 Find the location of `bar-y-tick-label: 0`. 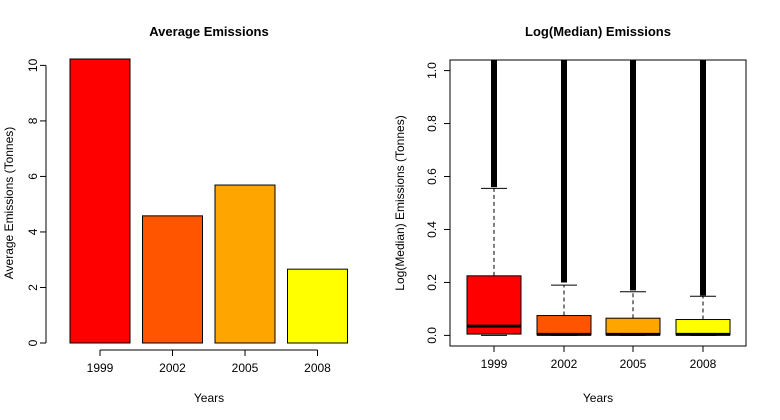

bar-y-tick-label: 0 is located at coordinates (33, 342).